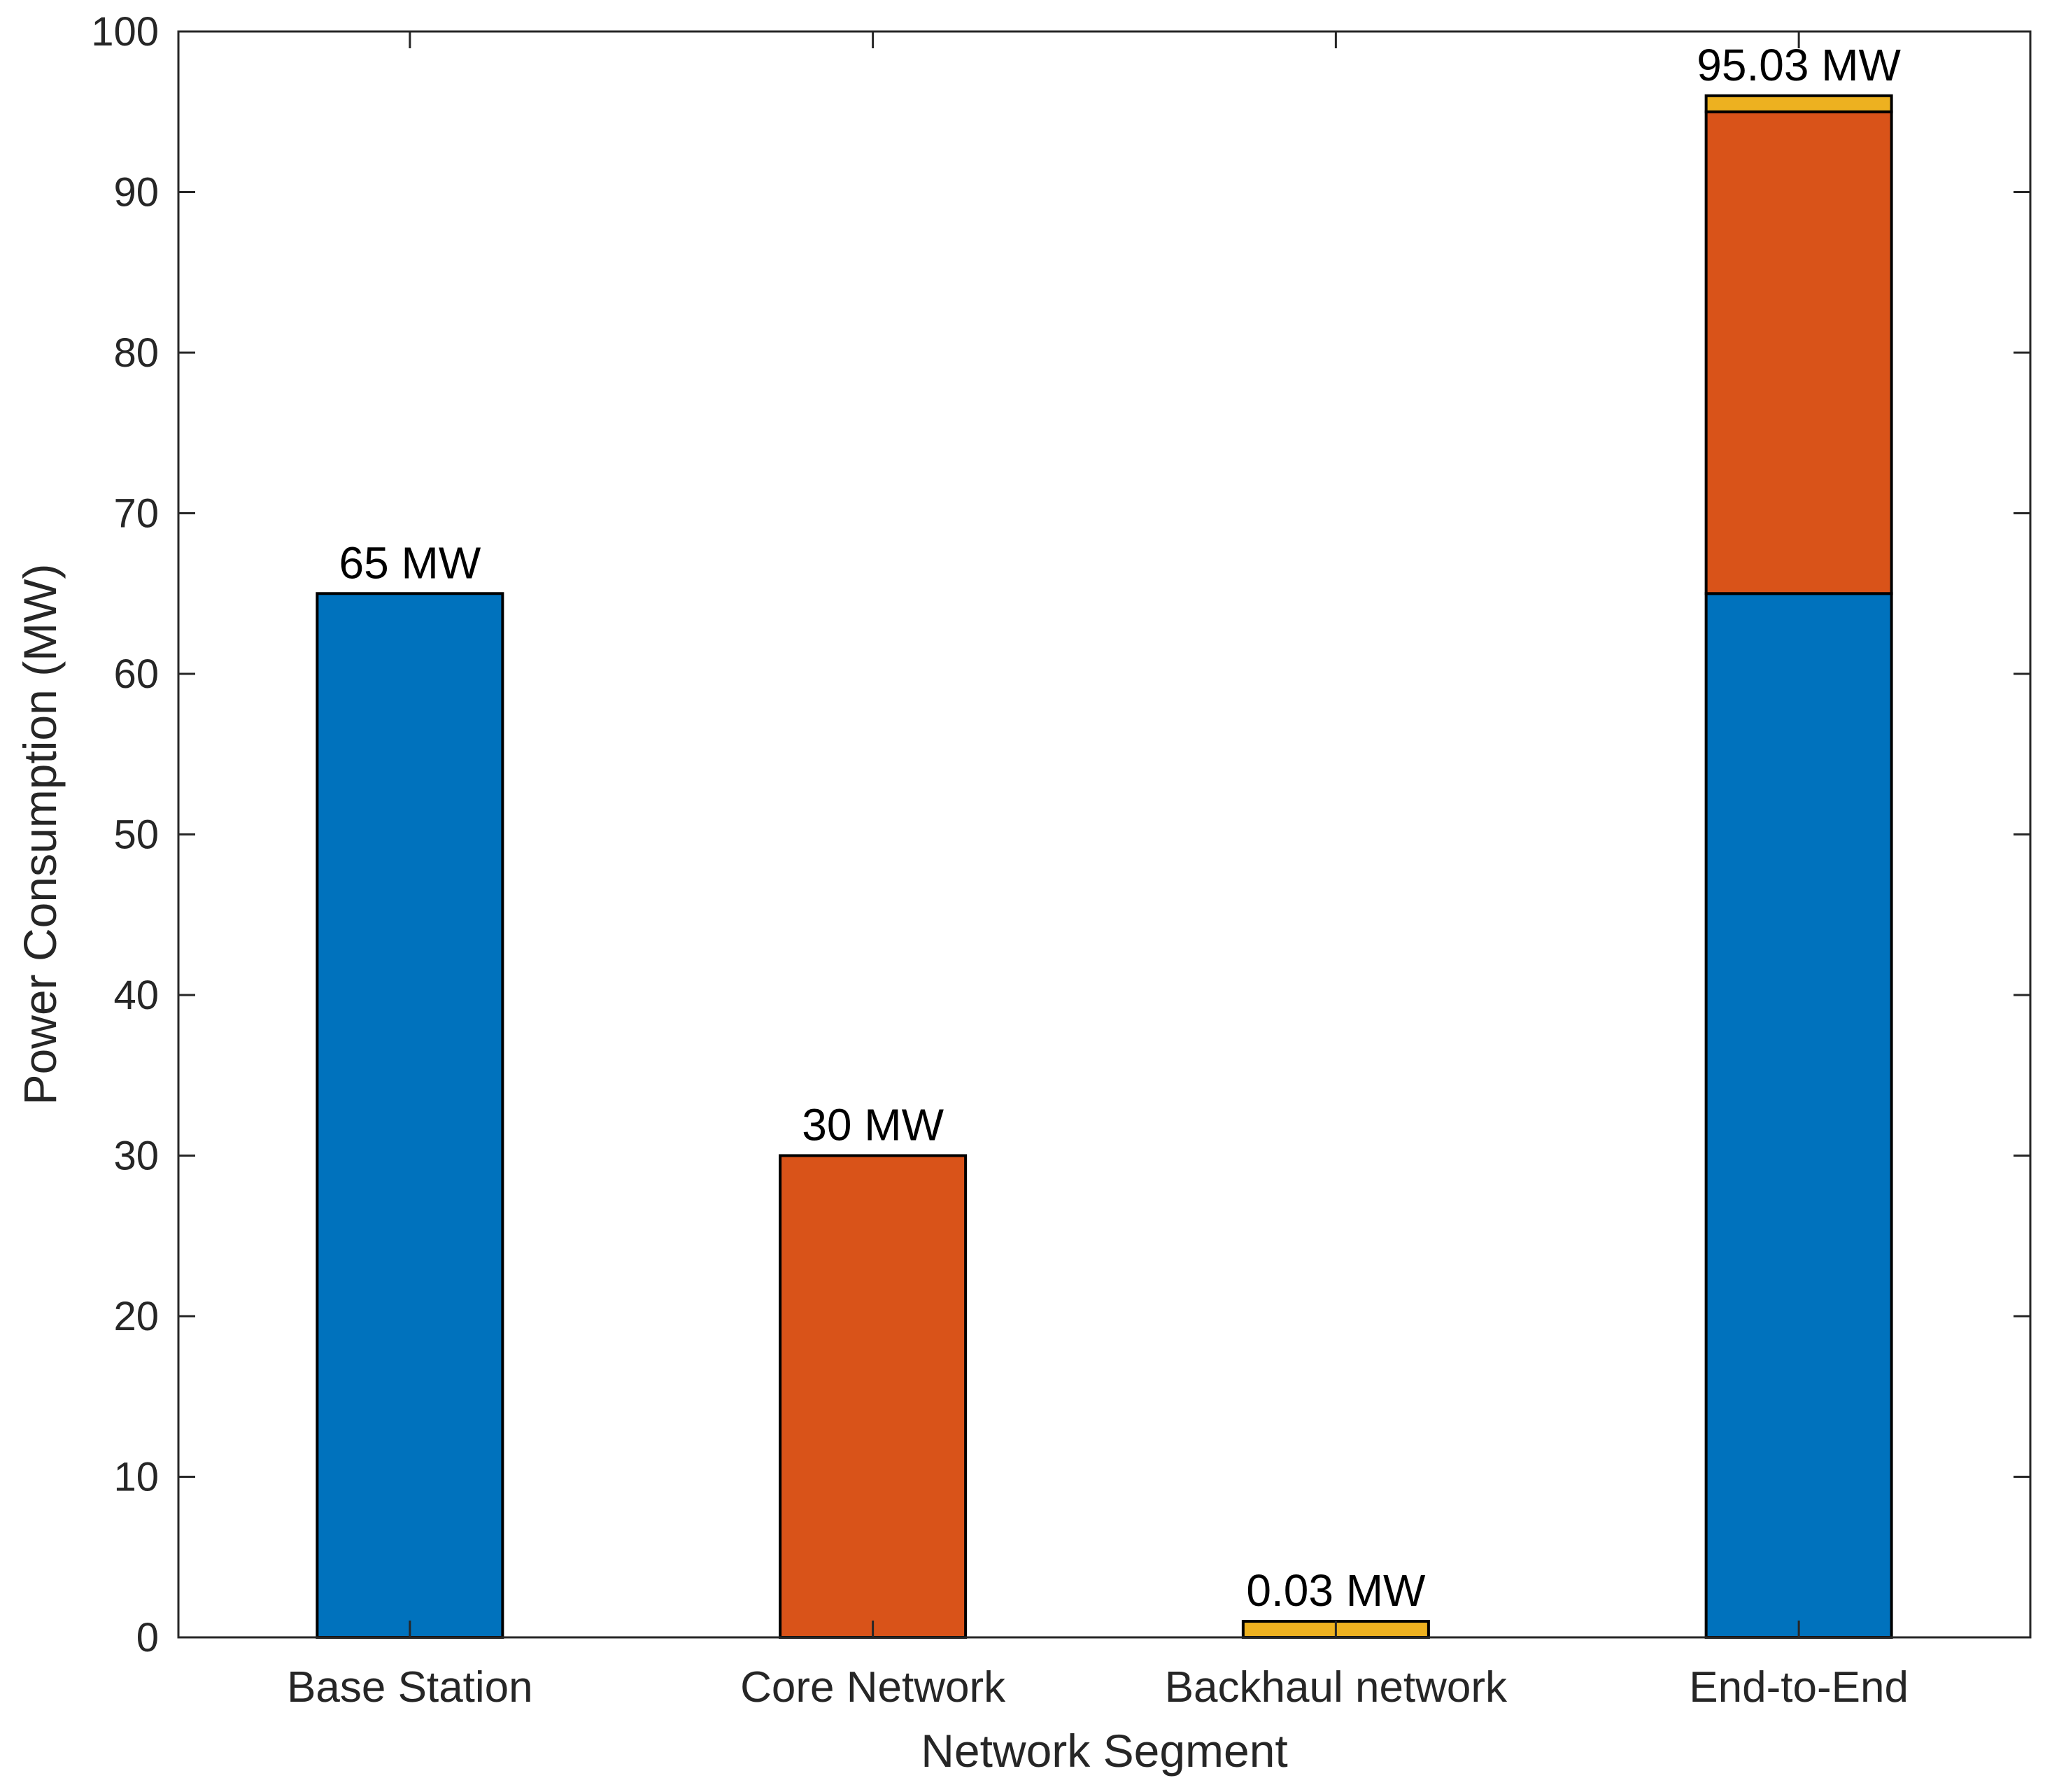 The image size is (2045, 1792). Describe the element at coordinates (1799, 65) in the screenshot. I see `data-label-3: 95.03 MW` at that location.